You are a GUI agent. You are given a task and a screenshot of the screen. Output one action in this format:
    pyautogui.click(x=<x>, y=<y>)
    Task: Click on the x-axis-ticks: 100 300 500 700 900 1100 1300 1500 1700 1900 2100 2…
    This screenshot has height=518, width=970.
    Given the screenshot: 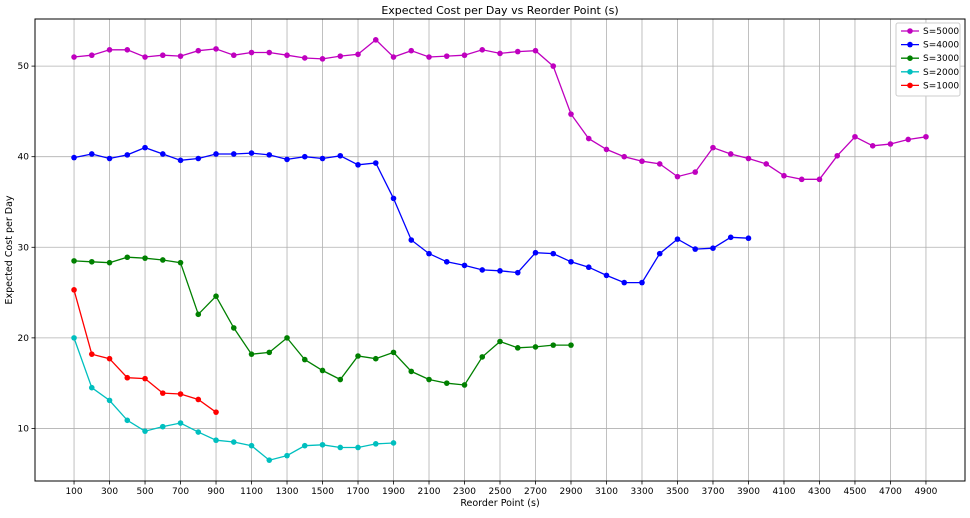 What is the action you would take?
    pyautogui.click(x=501, y=489)
    